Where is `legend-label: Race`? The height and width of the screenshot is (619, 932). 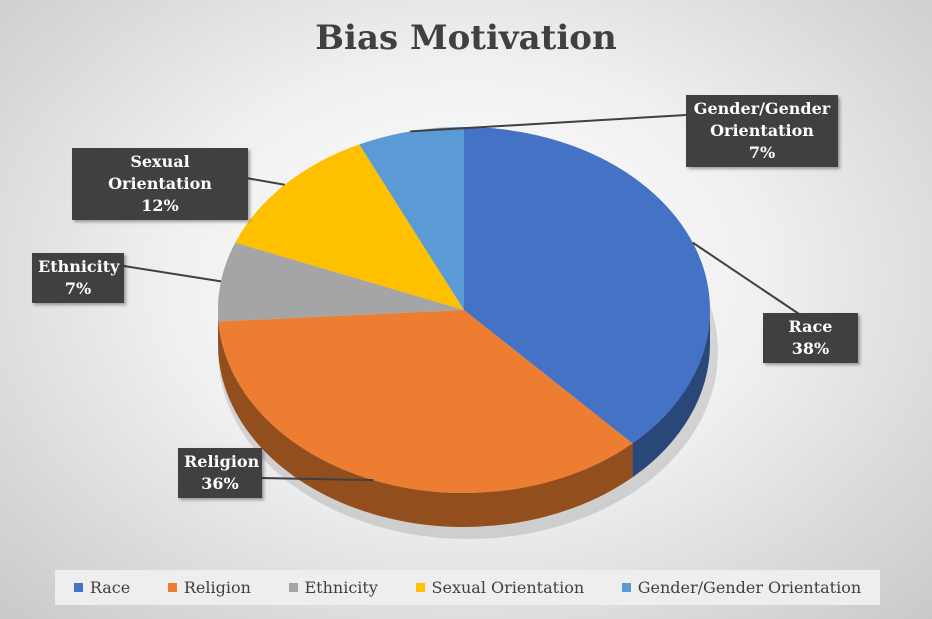 legend-label: Race is located at coordinates (110, 587).